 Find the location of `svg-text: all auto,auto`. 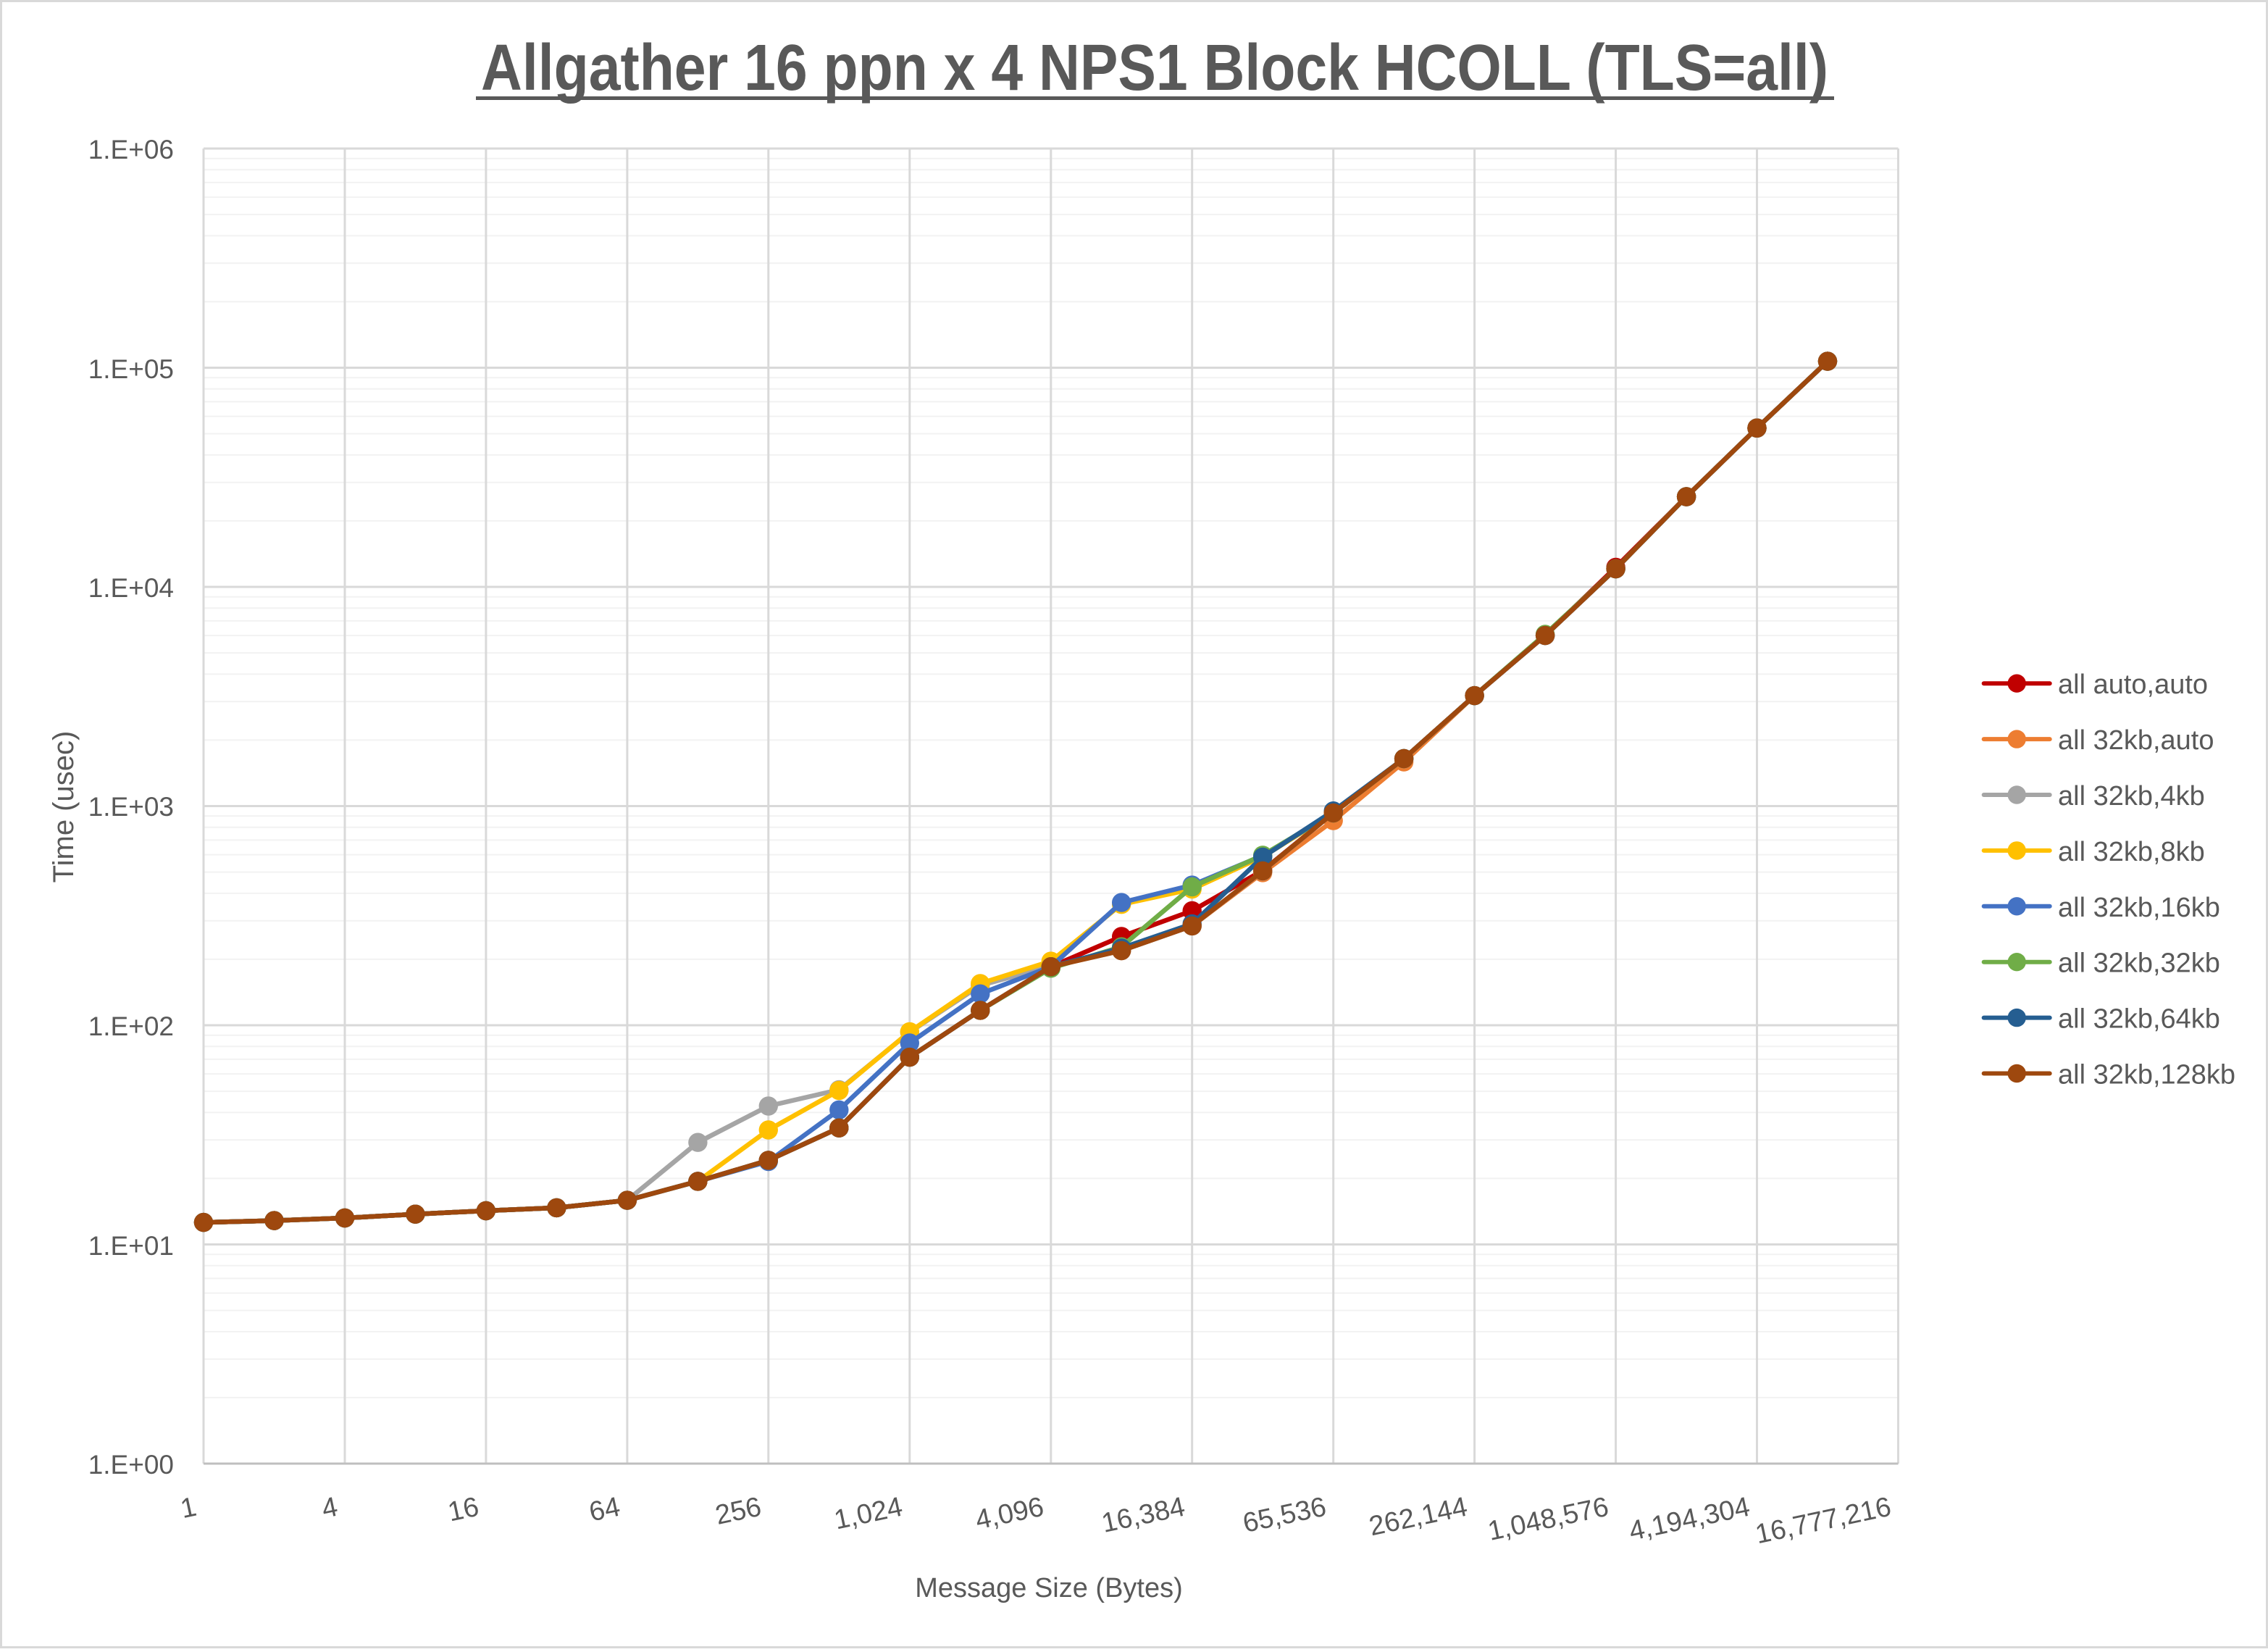

svg-text: all auto,auto is located at coordinates (2133, 684).